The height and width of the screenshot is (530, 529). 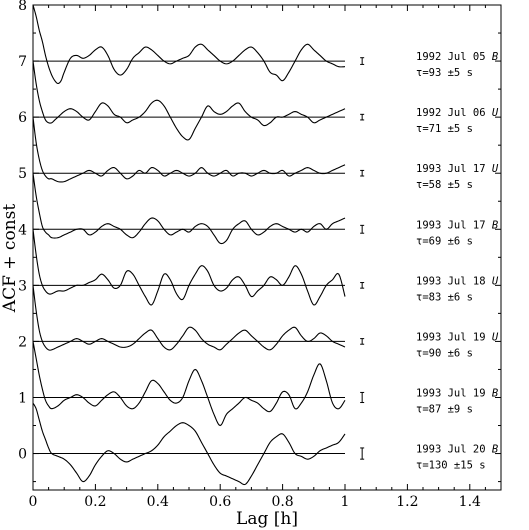 What do you see at coordinates (454, 450) in the screenshot?
I see `series-date: 1993 Jul 20` at bounding box center [454, 450].